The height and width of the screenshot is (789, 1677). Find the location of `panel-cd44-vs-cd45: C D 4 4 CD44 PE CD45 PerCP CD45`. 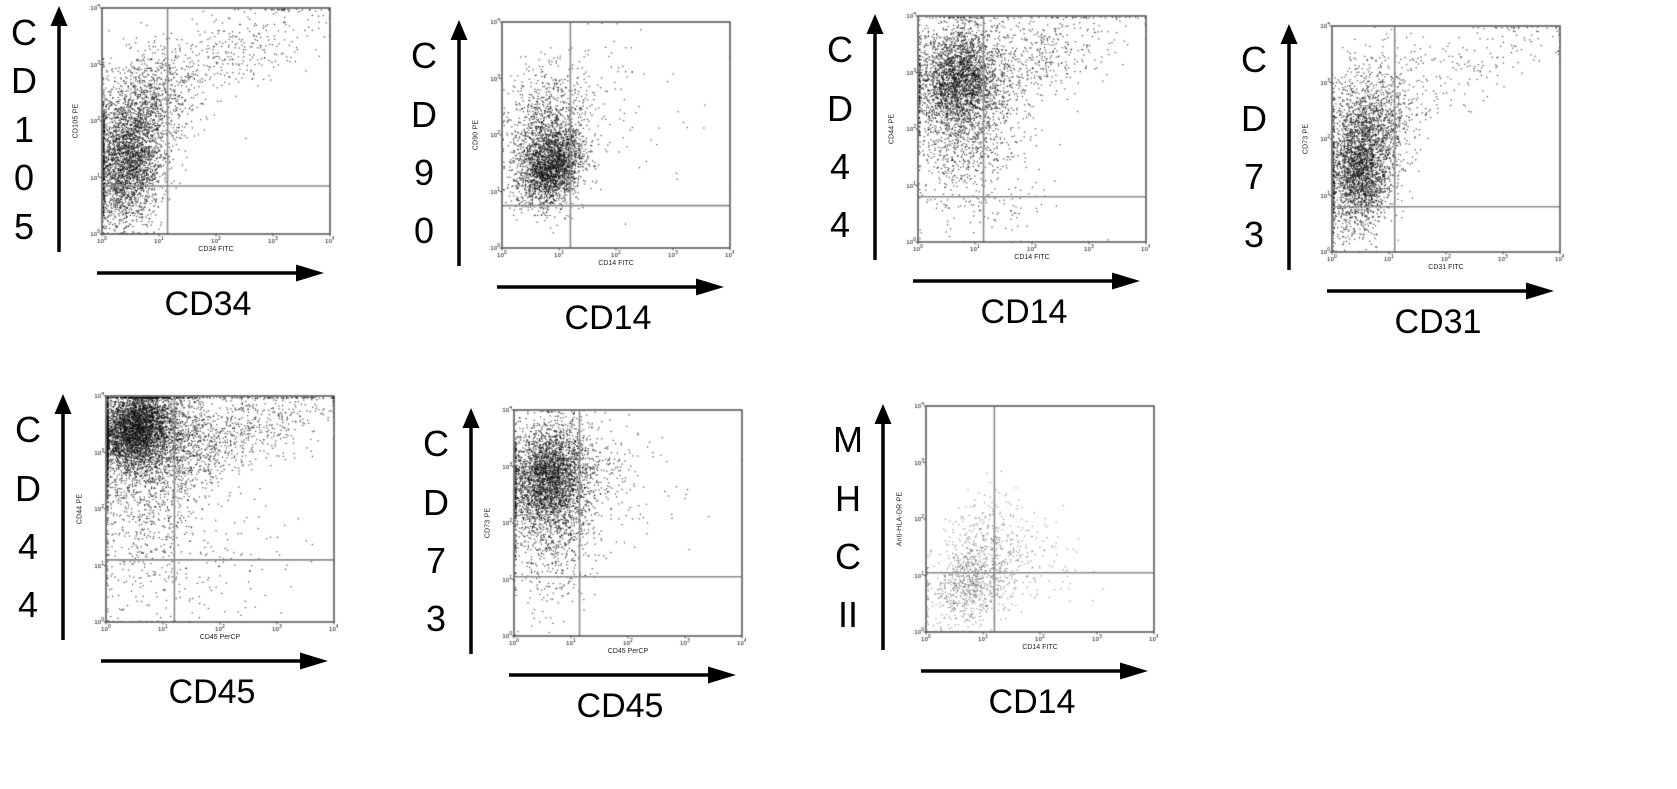

panel-cd44-vs-cd45: C D 4 4 CD44 PE CD45 PerCP CD45 is located at coordinates (172, 553).